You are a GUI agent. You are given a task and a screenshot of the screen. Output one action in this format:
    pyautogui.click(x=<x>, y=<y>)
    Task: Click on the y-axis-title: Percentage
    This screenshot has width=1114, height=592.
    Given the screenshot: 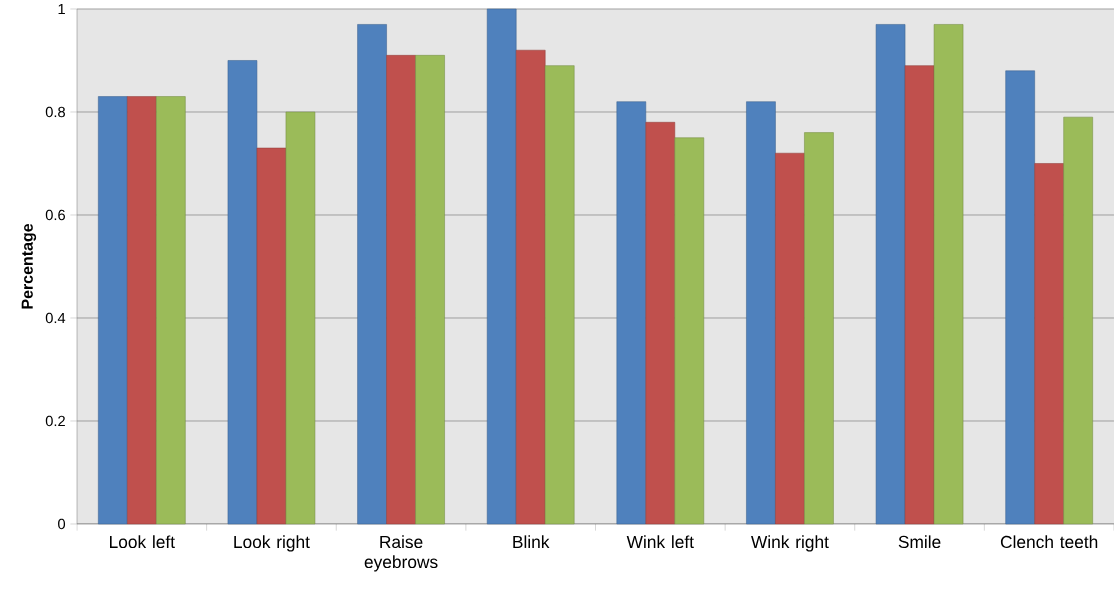 What is the action you would take?
    pyautogui.click(x=29, y=266)
    